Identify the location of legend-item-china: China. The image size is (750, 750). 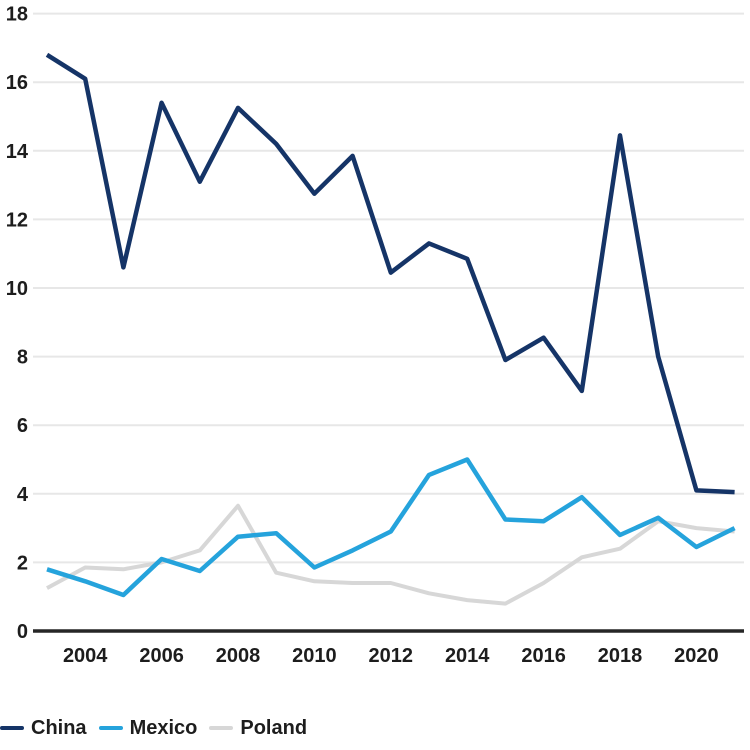
(43, 728).